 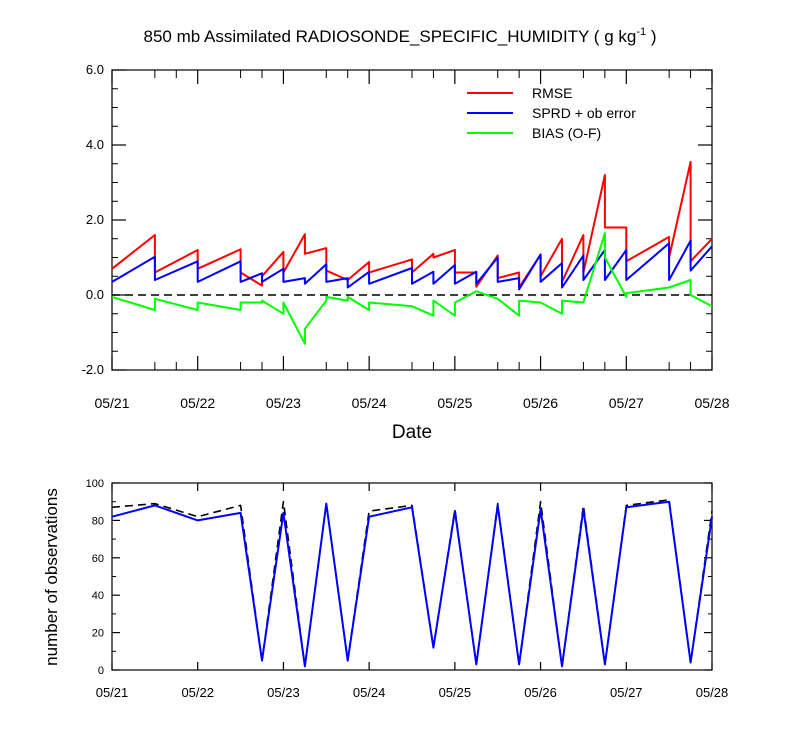 What do you see at coordinates (566, 133) in the screenshot?
I see `legend-label-bias-o-f: BIAS (O-F)` at bounding box center [566, 133].